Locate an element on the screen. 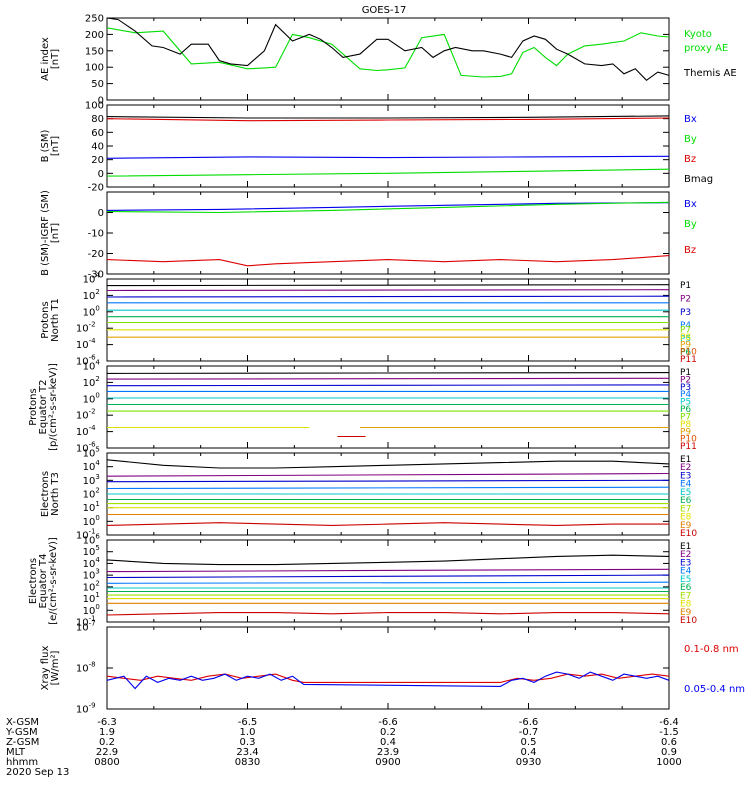 The width and height of the screenshot is (750, 800). legend-label: Bz is located at coordinates (690, 159).